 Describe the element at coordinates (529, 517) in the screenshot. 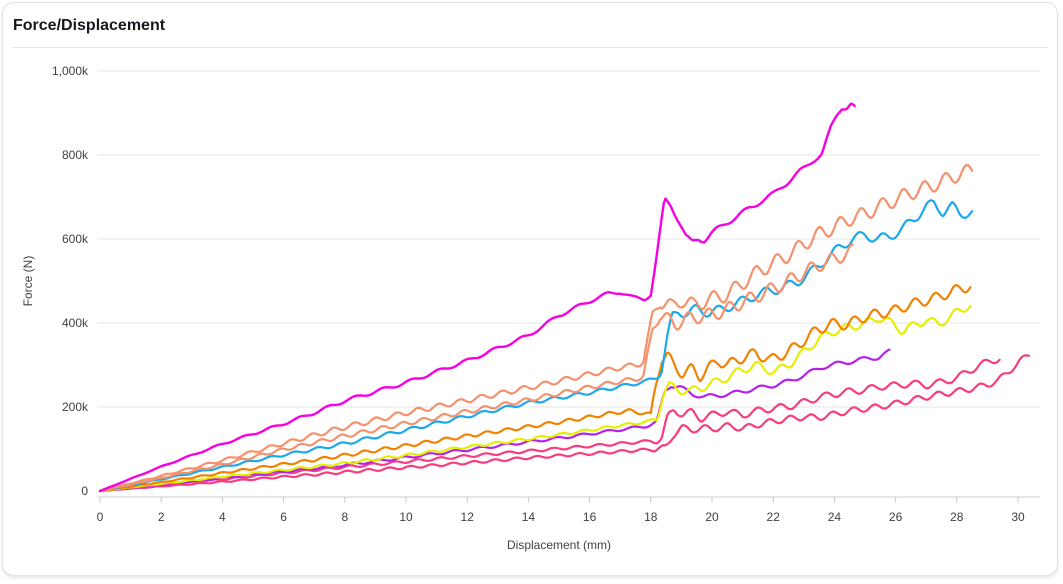

I see `svg-text: 14` at that location.